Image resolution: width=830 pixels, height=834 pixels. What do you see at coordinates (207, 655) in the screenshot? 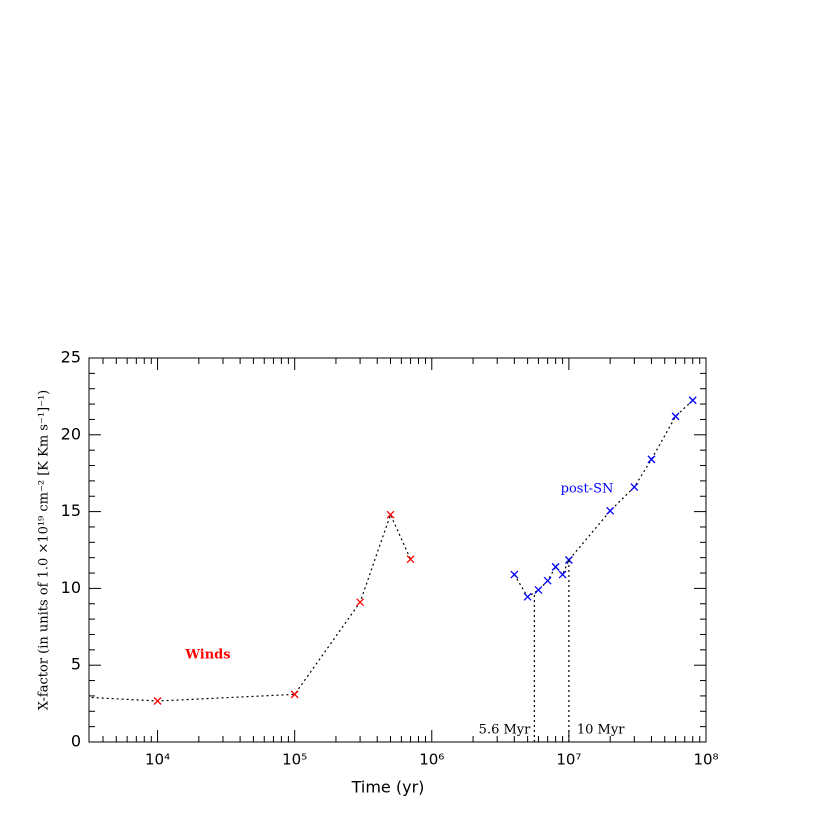
I see `series-label: Winds` at bounding box center [207, 655].